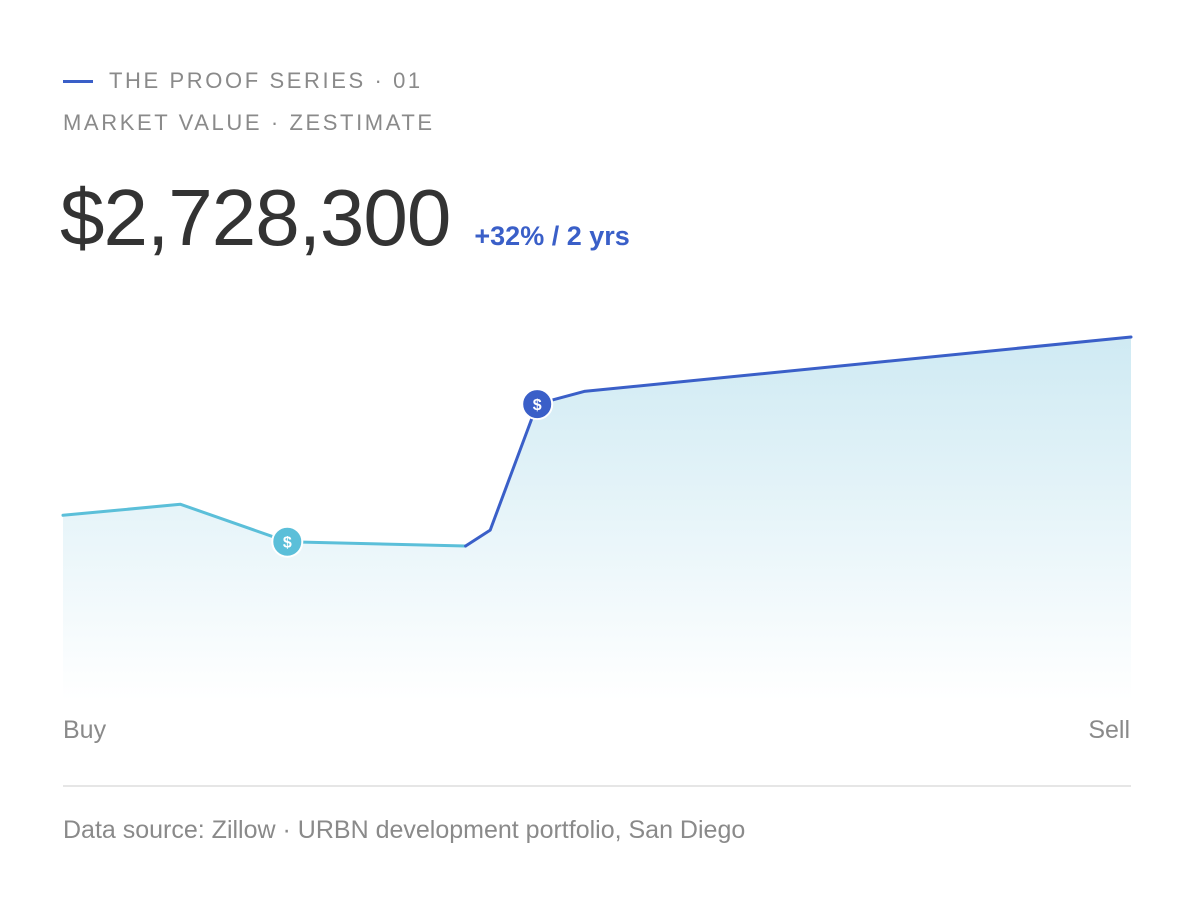  I want to click on market-value: $2,728,300, so click(255, 217).